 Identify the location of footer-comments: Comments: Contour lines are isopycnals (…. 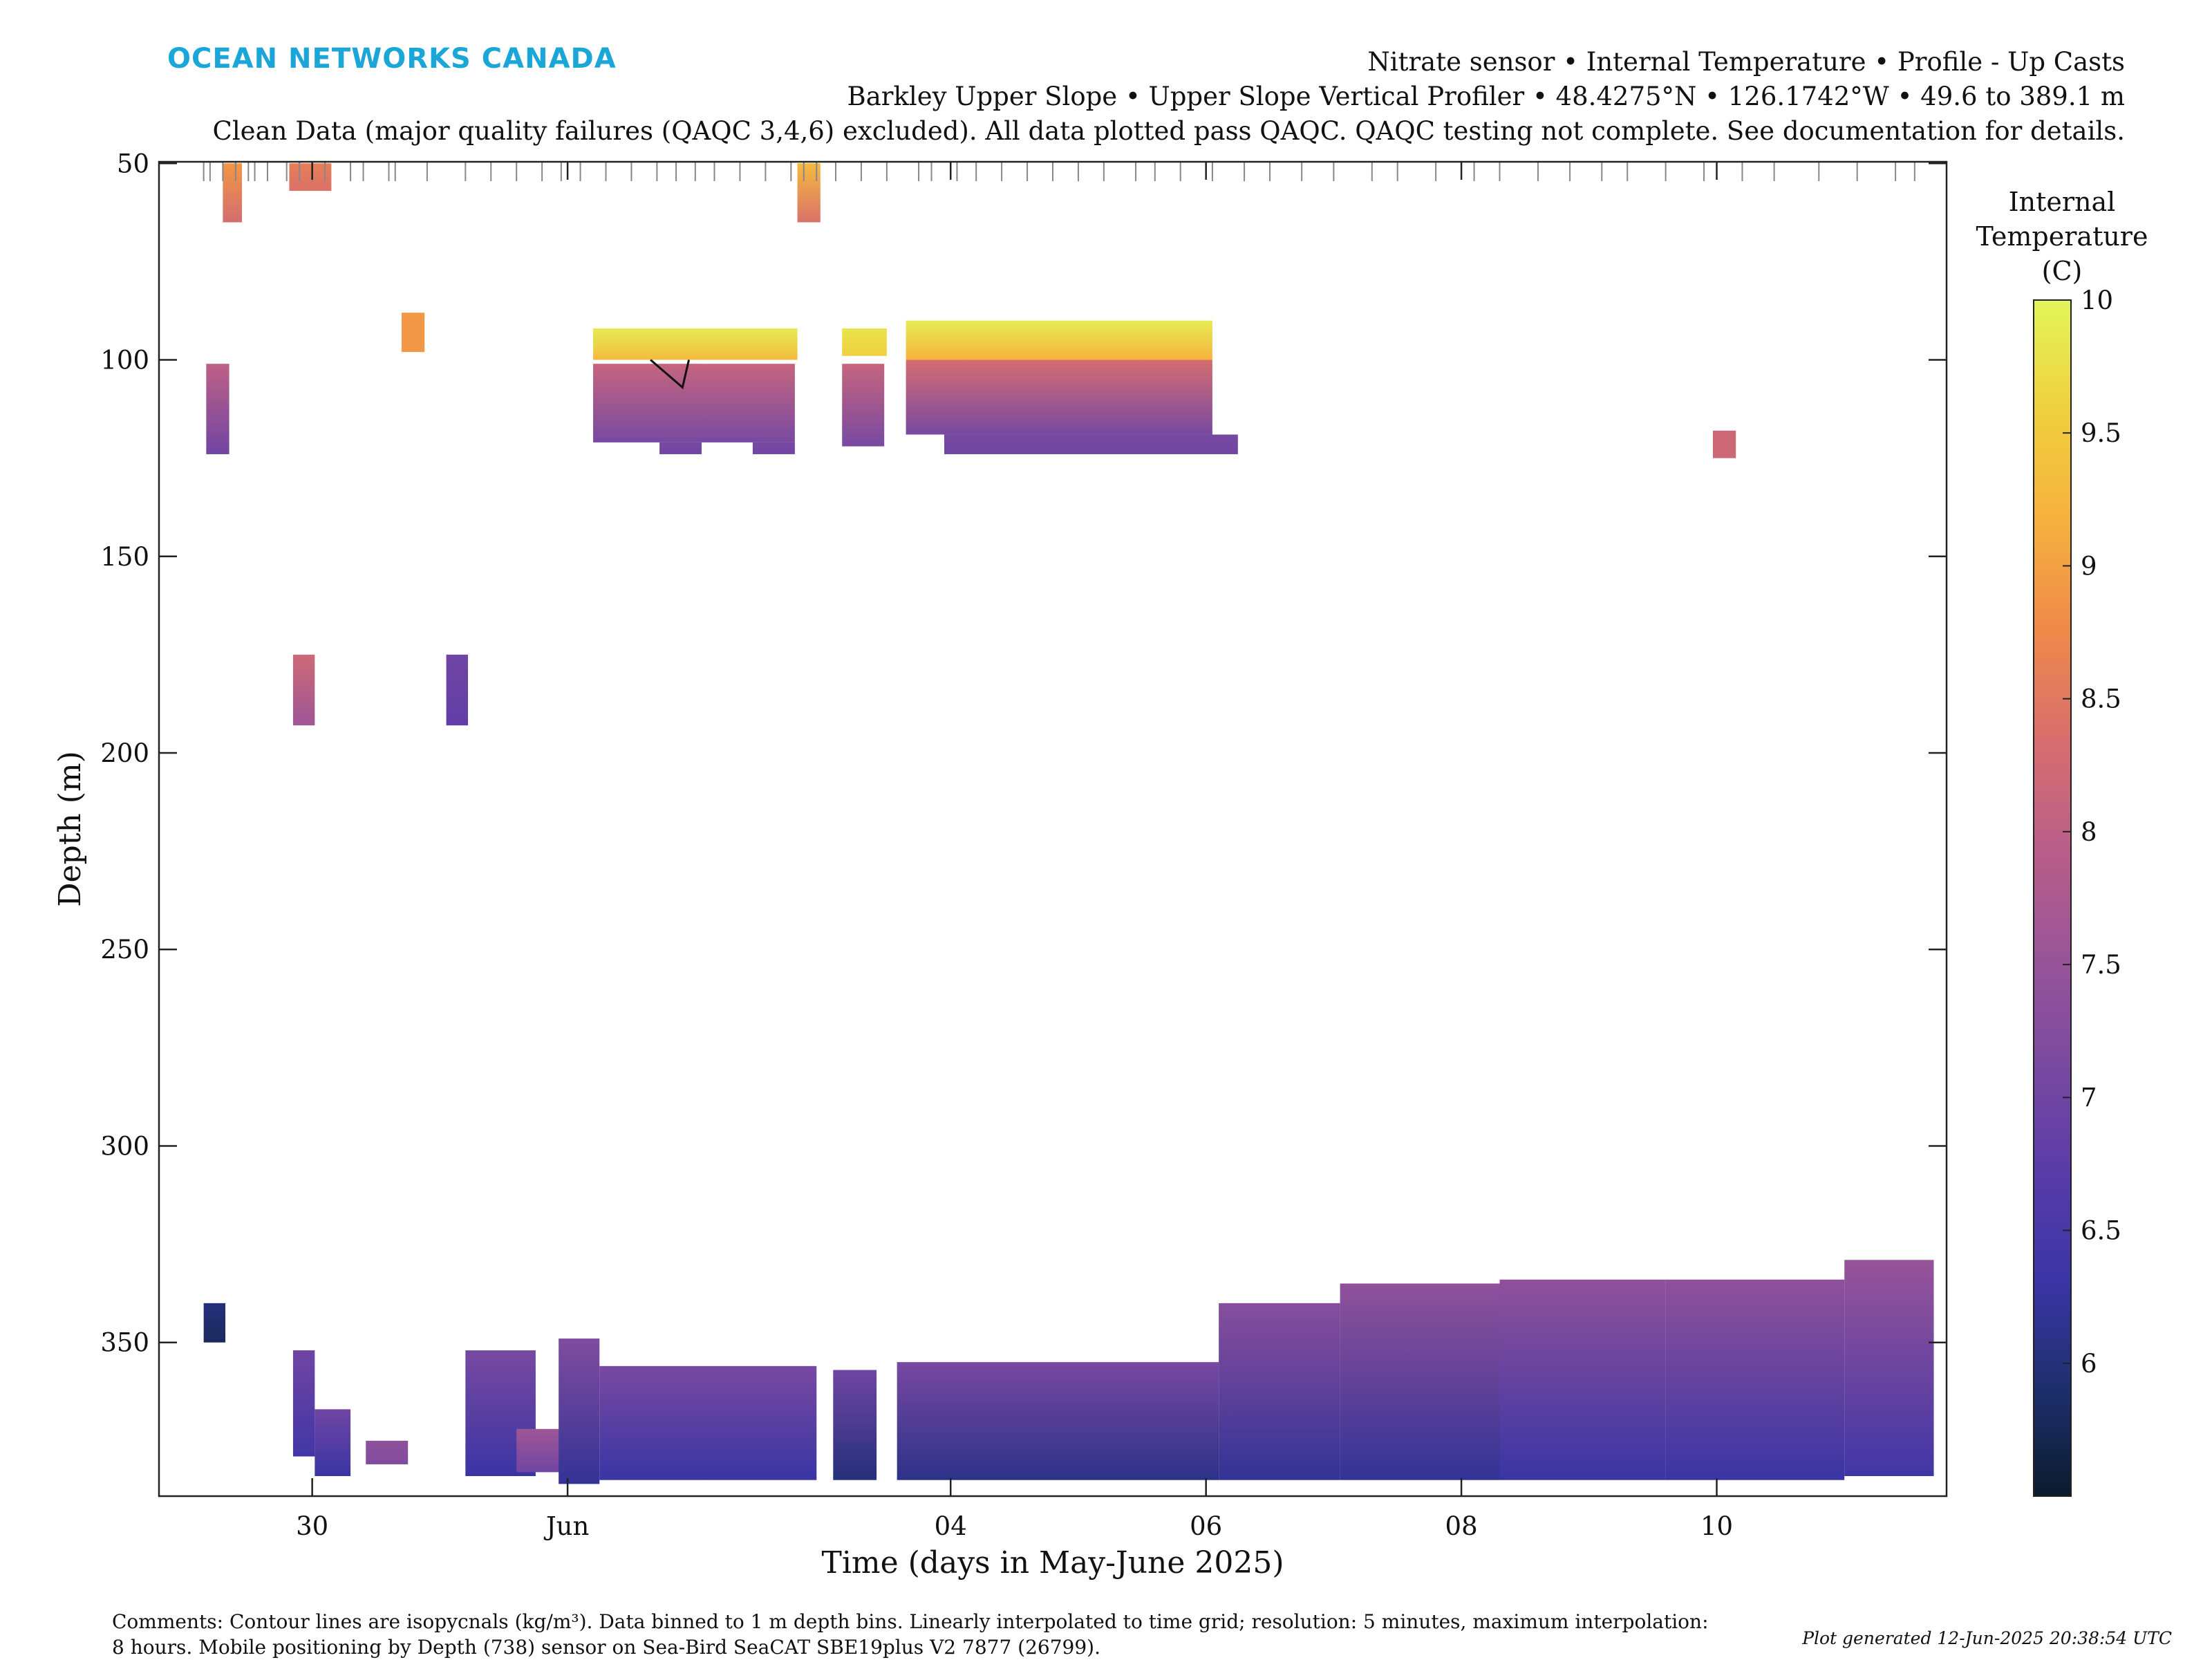
(910, 1634).